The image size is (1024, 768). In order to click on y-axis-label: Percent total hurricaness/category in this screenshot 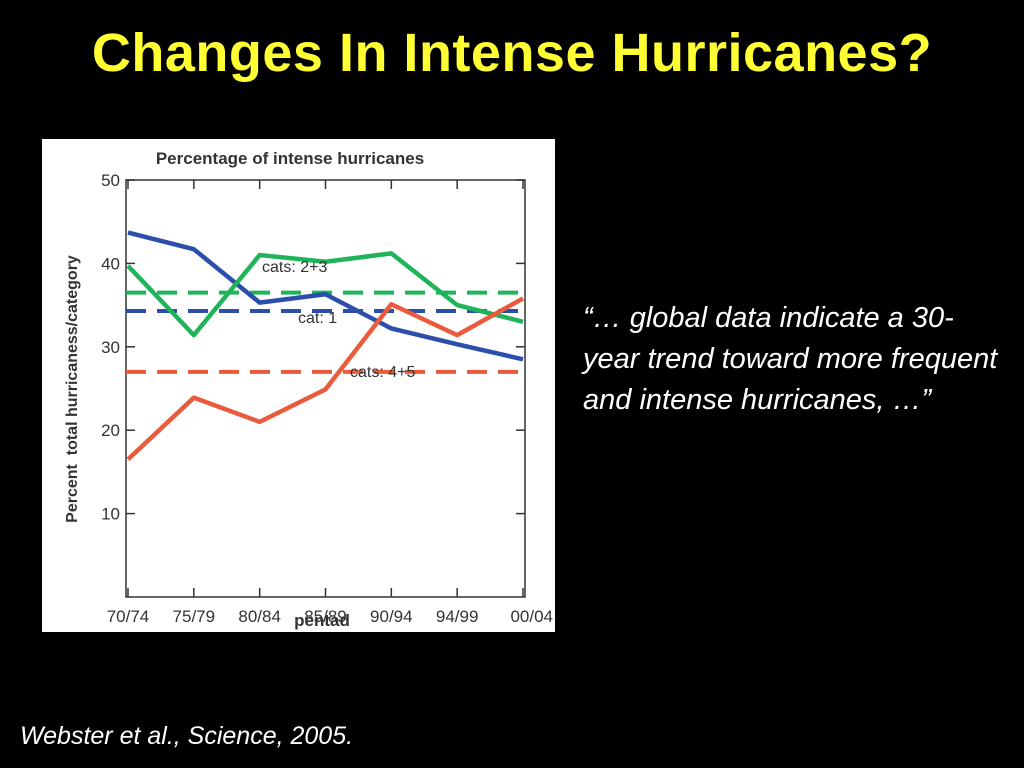, I will do `click(72, 389)`.